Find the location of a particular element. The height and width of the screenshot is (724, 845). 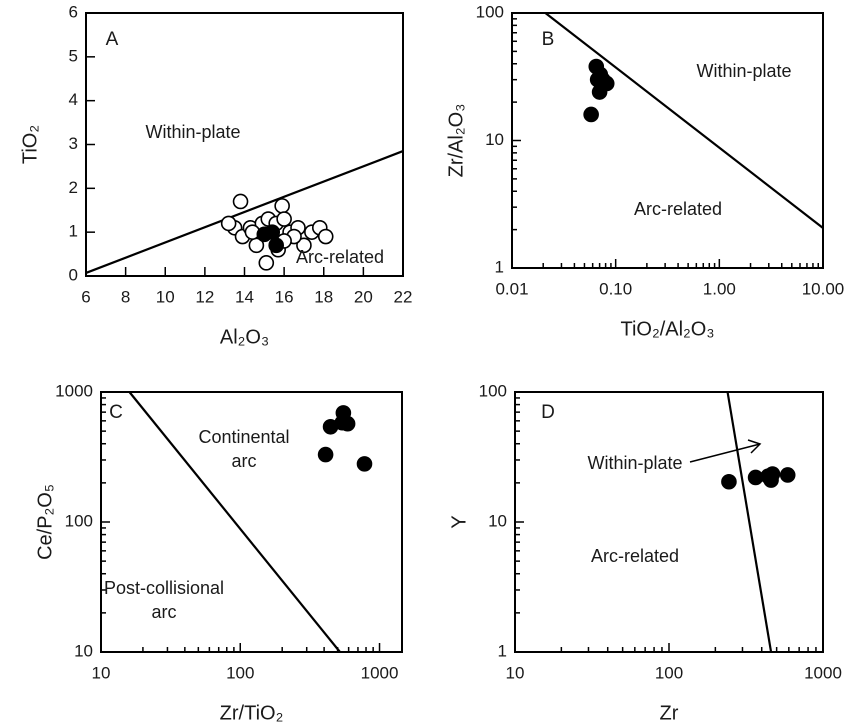

annotation-arrow is located at coordinates (725, 453).